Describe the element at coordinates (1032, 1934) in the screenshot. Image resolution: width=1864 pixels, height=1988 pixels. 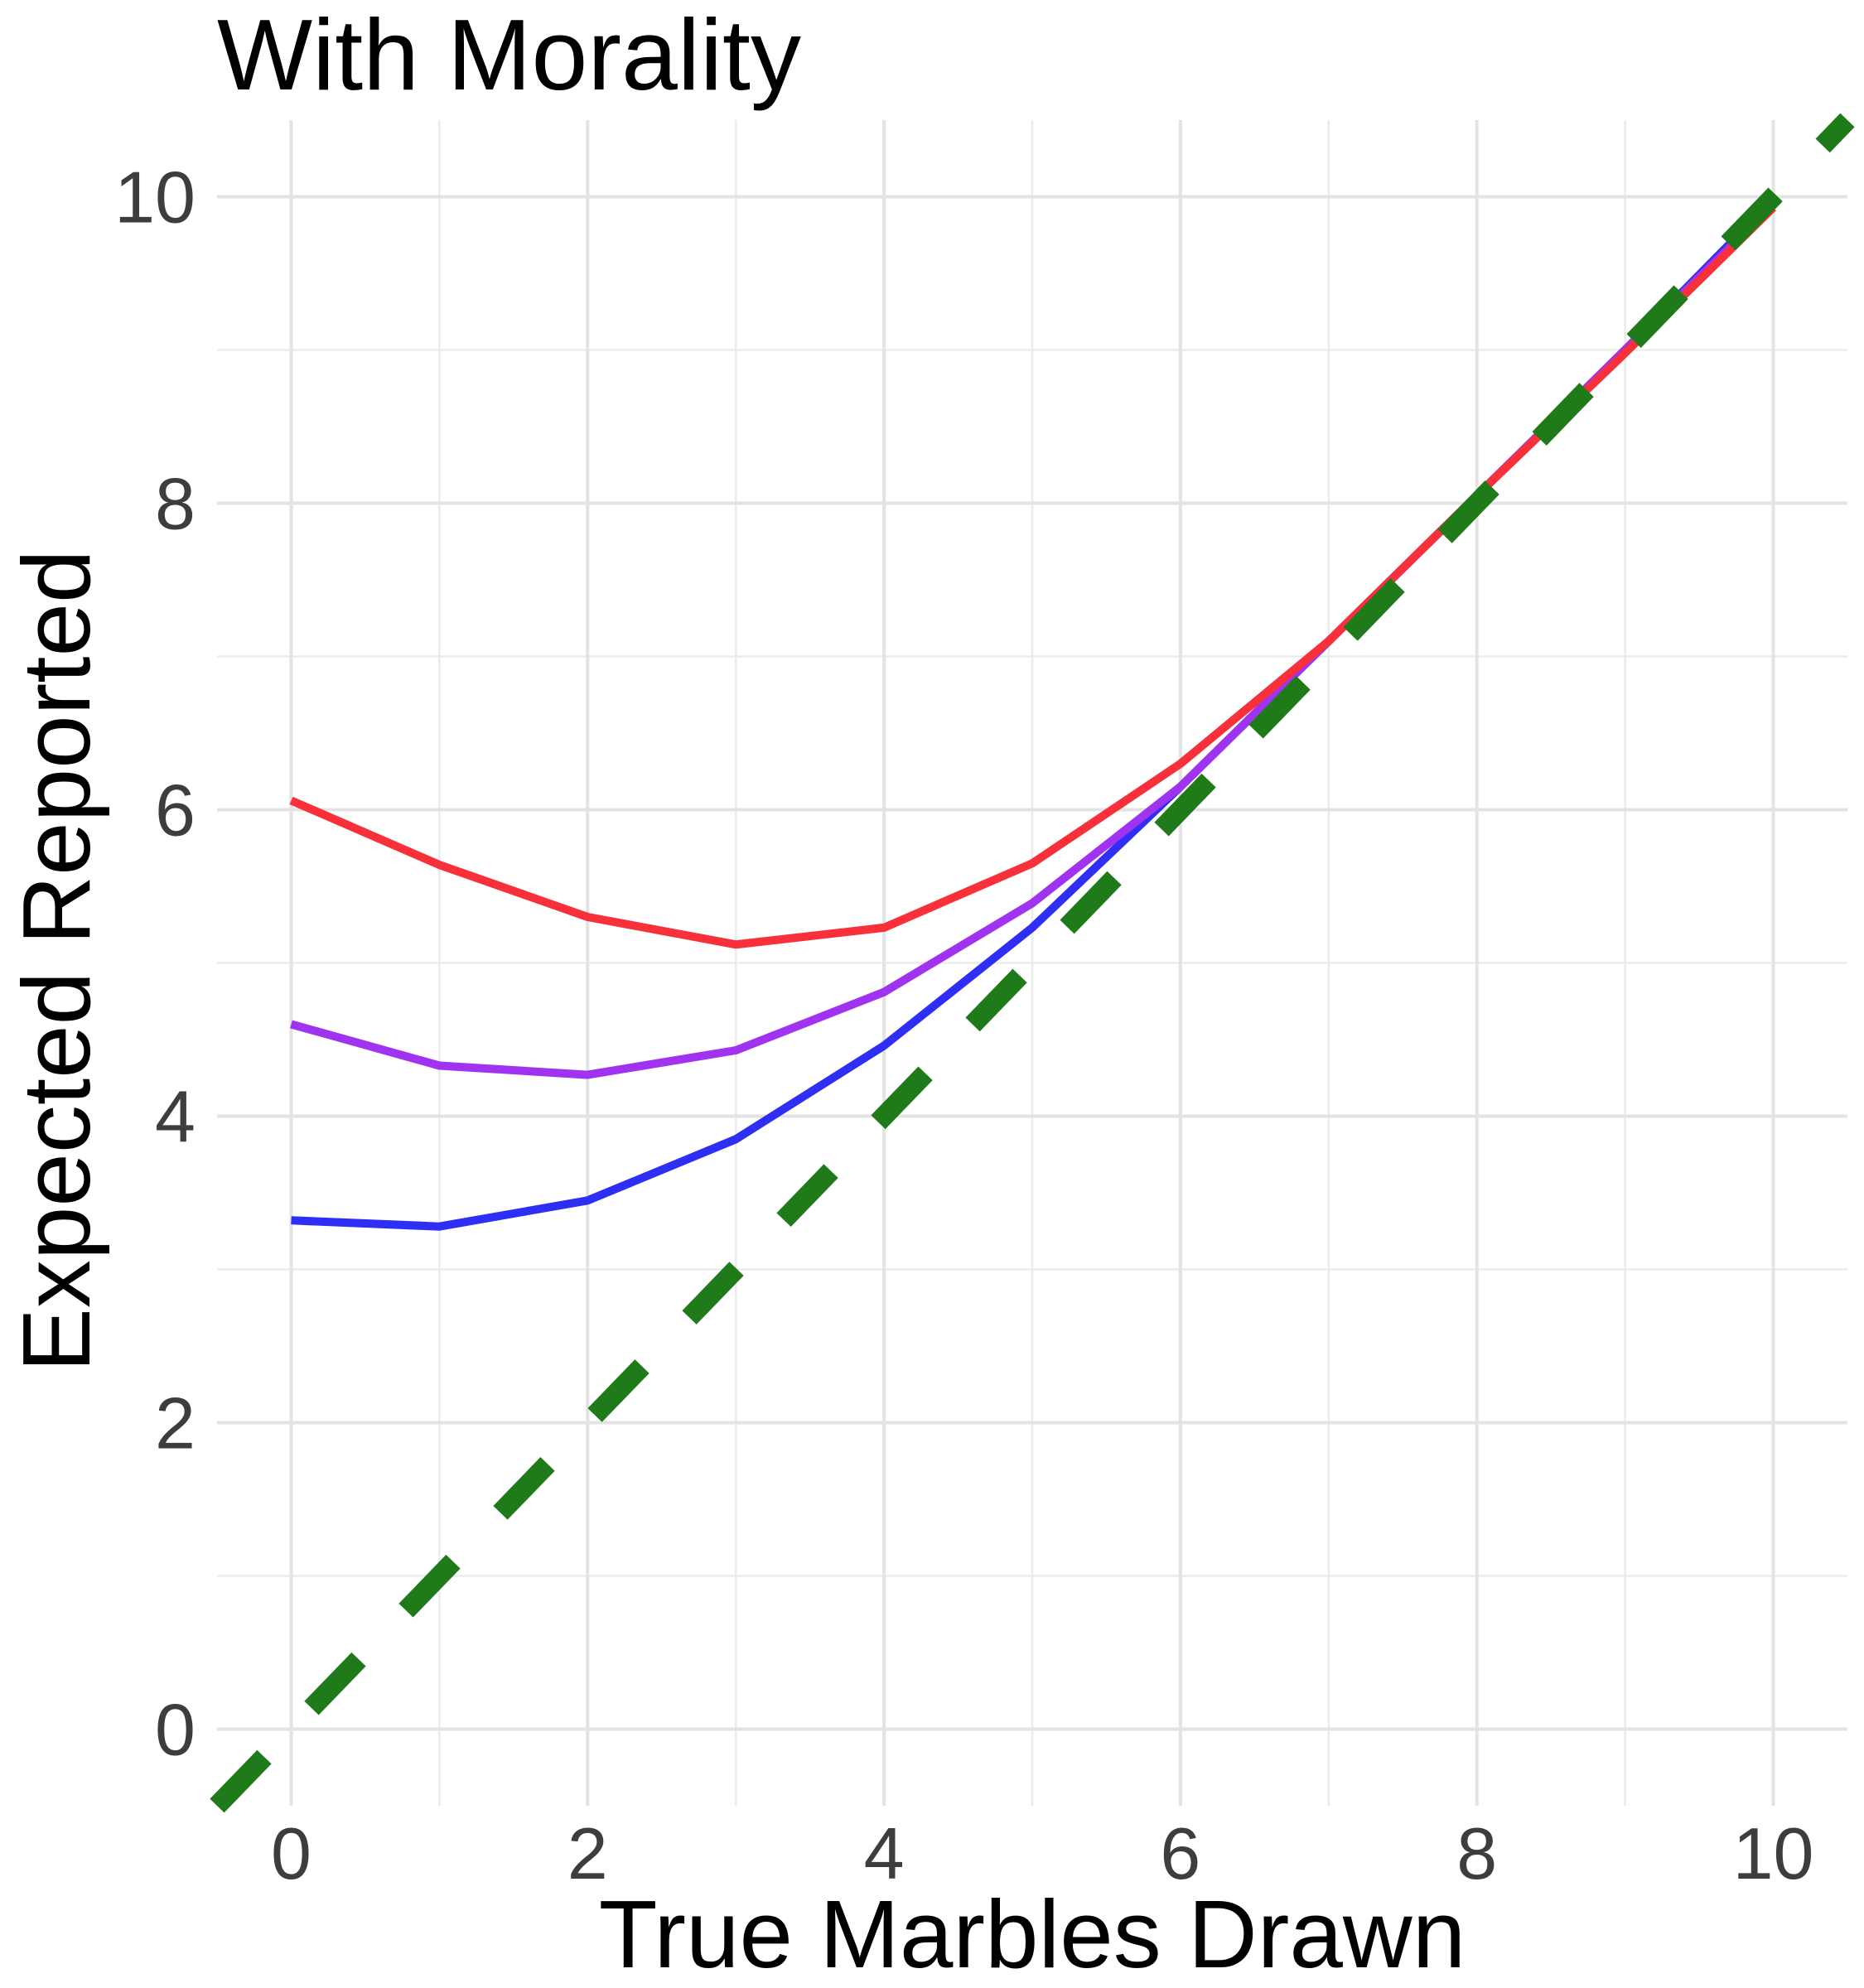
I see `x-axis-title: True Marbles Drawn` at that location.